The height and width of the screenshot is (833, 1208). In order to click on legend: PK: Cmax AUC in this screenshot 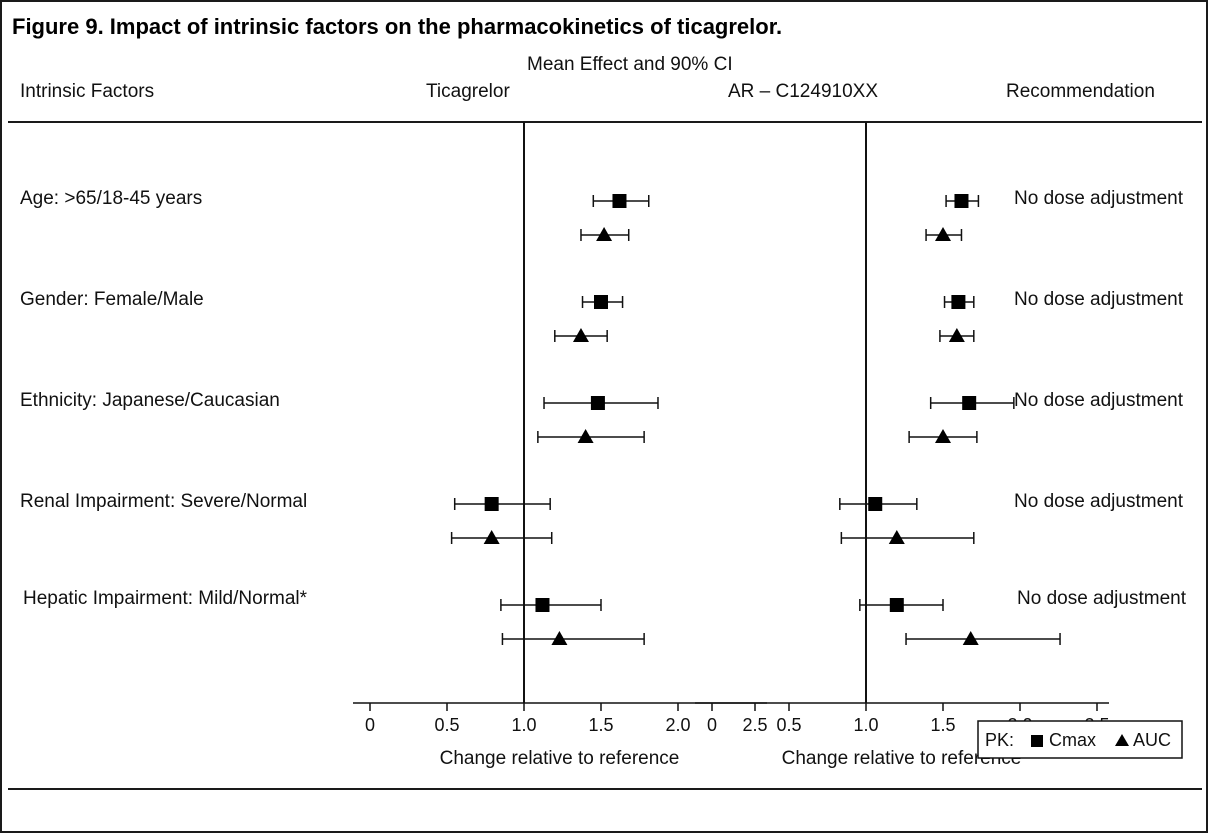, I will do `click(1080, 739)`.